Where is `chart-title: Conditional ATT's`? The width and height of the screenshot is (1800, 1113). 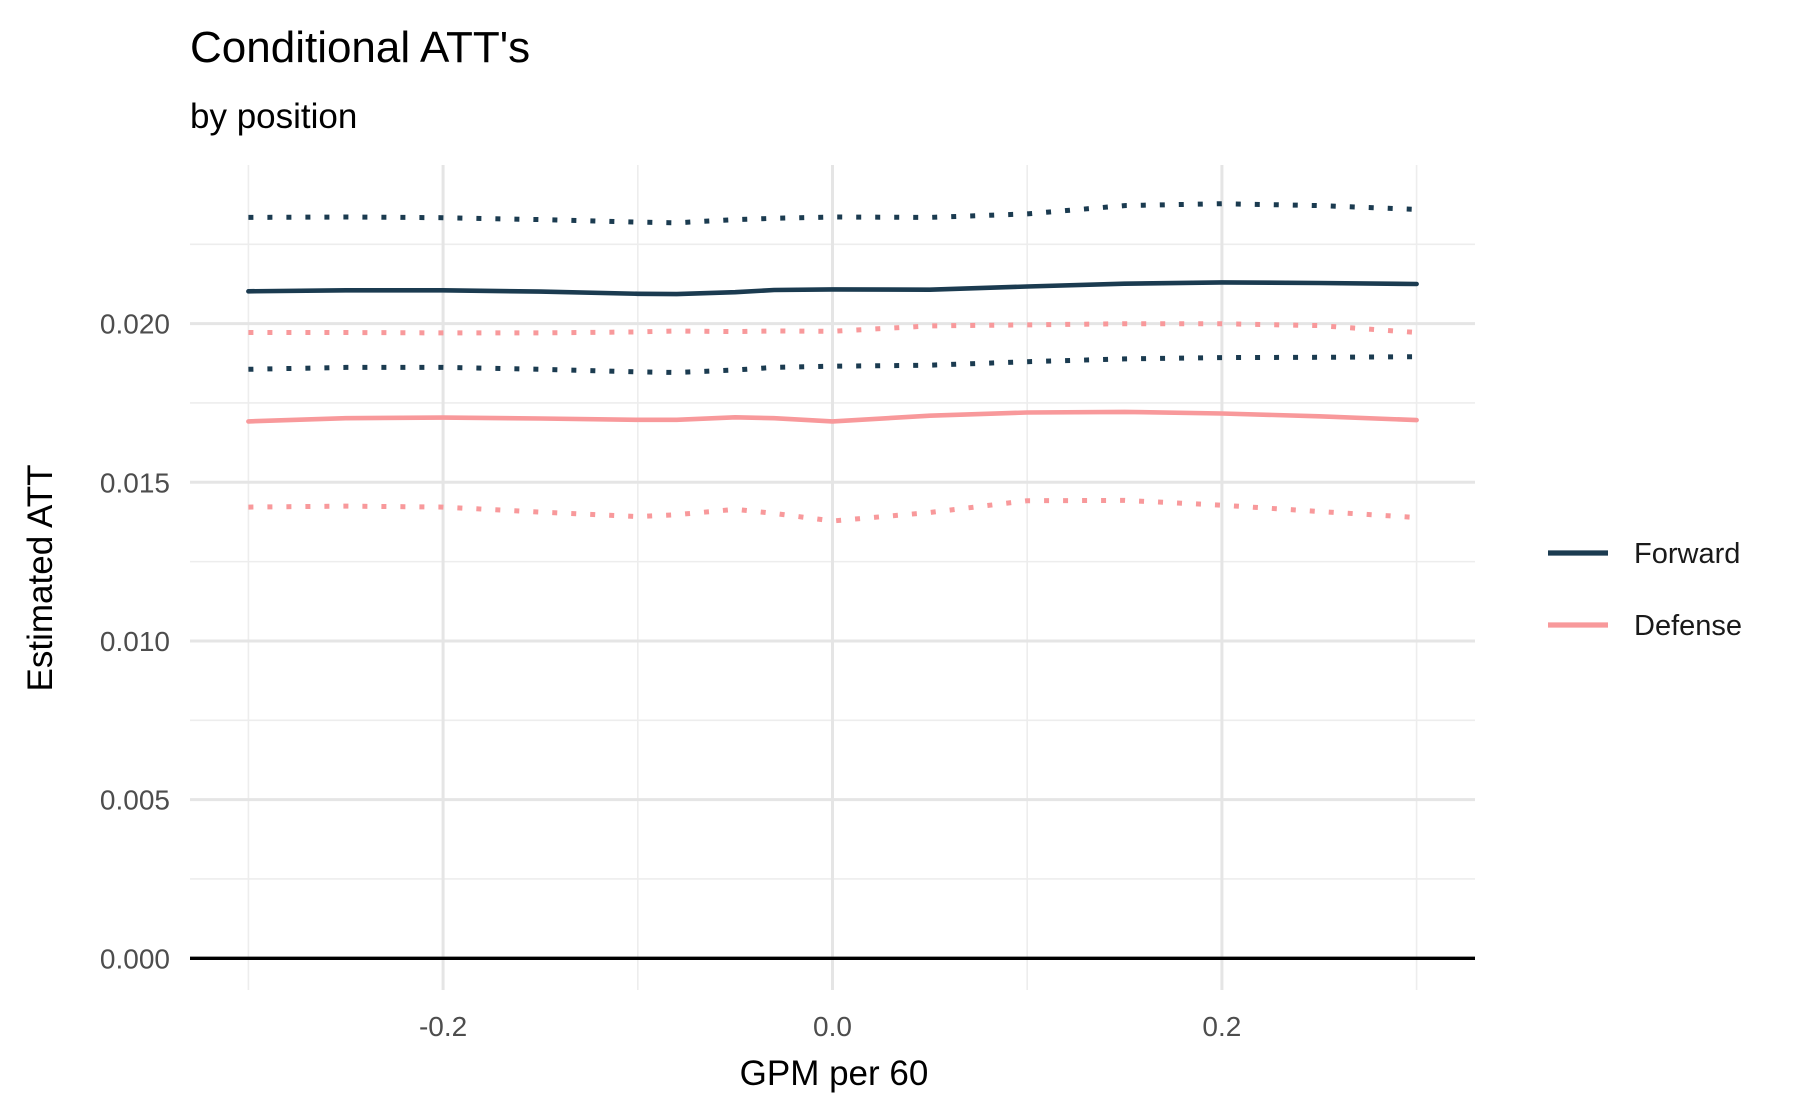 chart-title: Conditional ATT's is located at coordinates (360, 47).